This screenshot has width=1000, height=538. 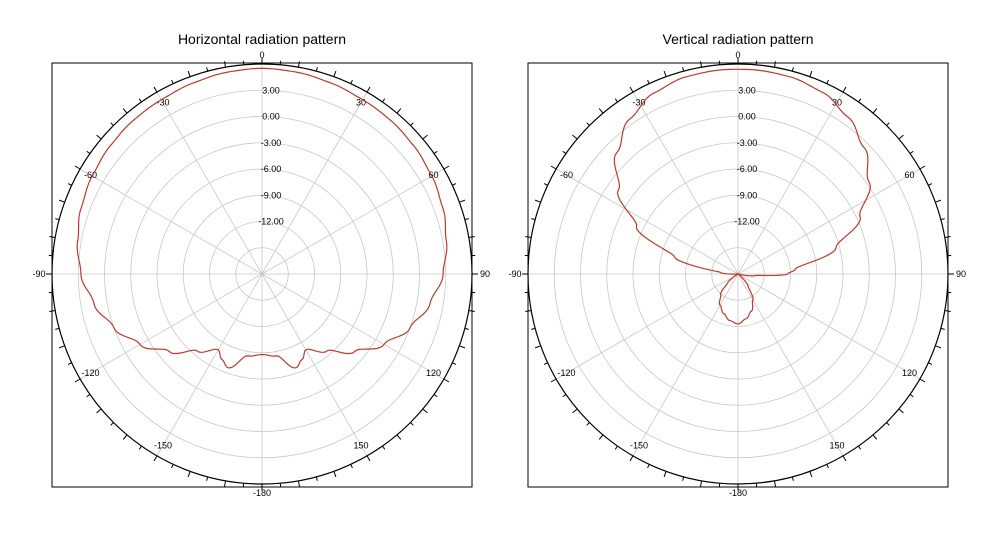 I want to click on horizontal-angle-label: 150, so click(x=360, y=445).